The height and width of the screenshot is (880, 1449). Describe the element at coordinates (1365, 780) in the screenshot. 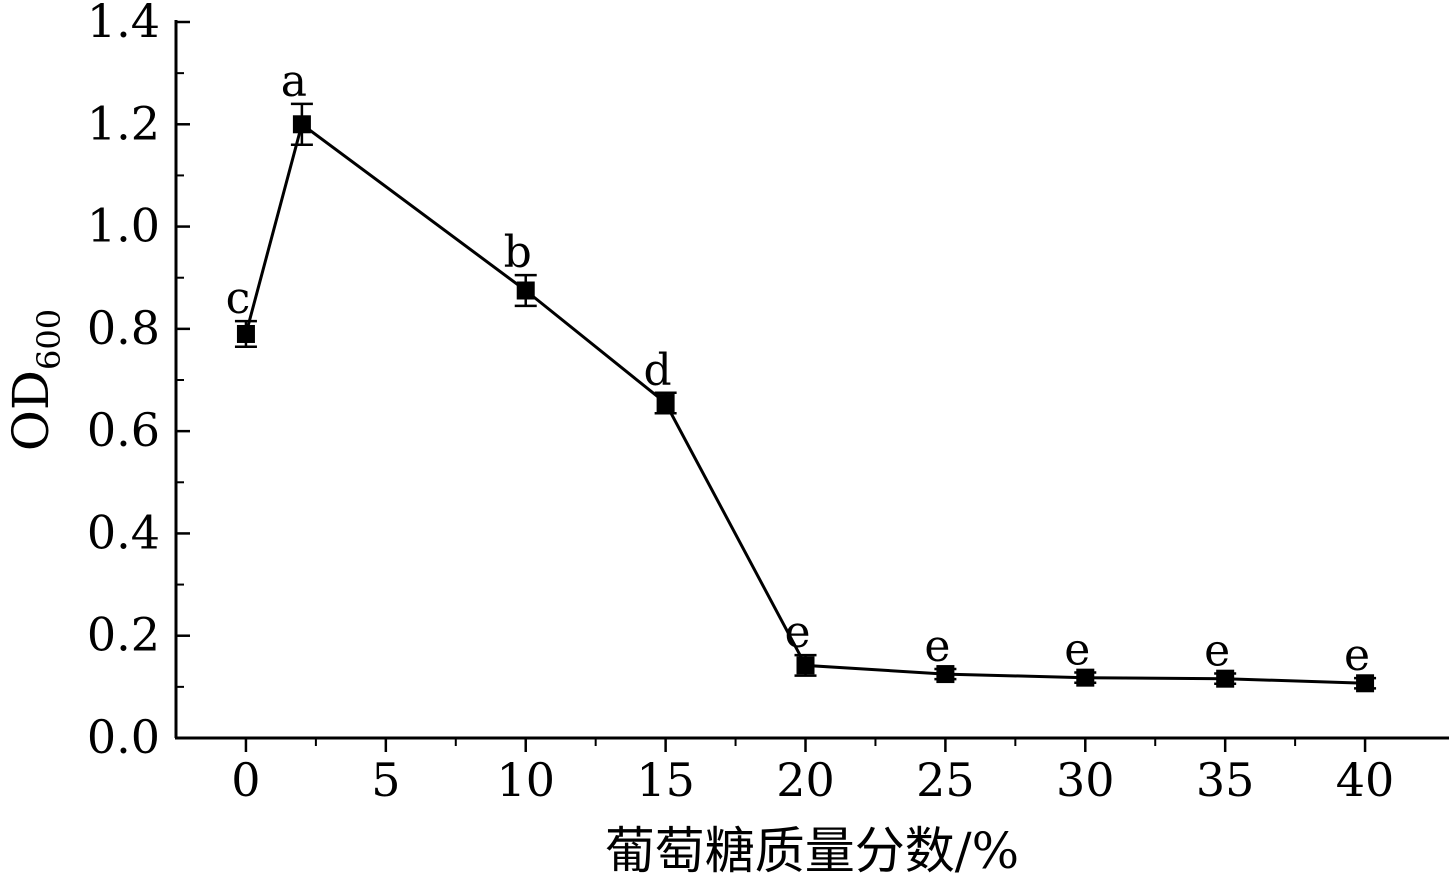

I see `x-tick-label: 40` at that location.